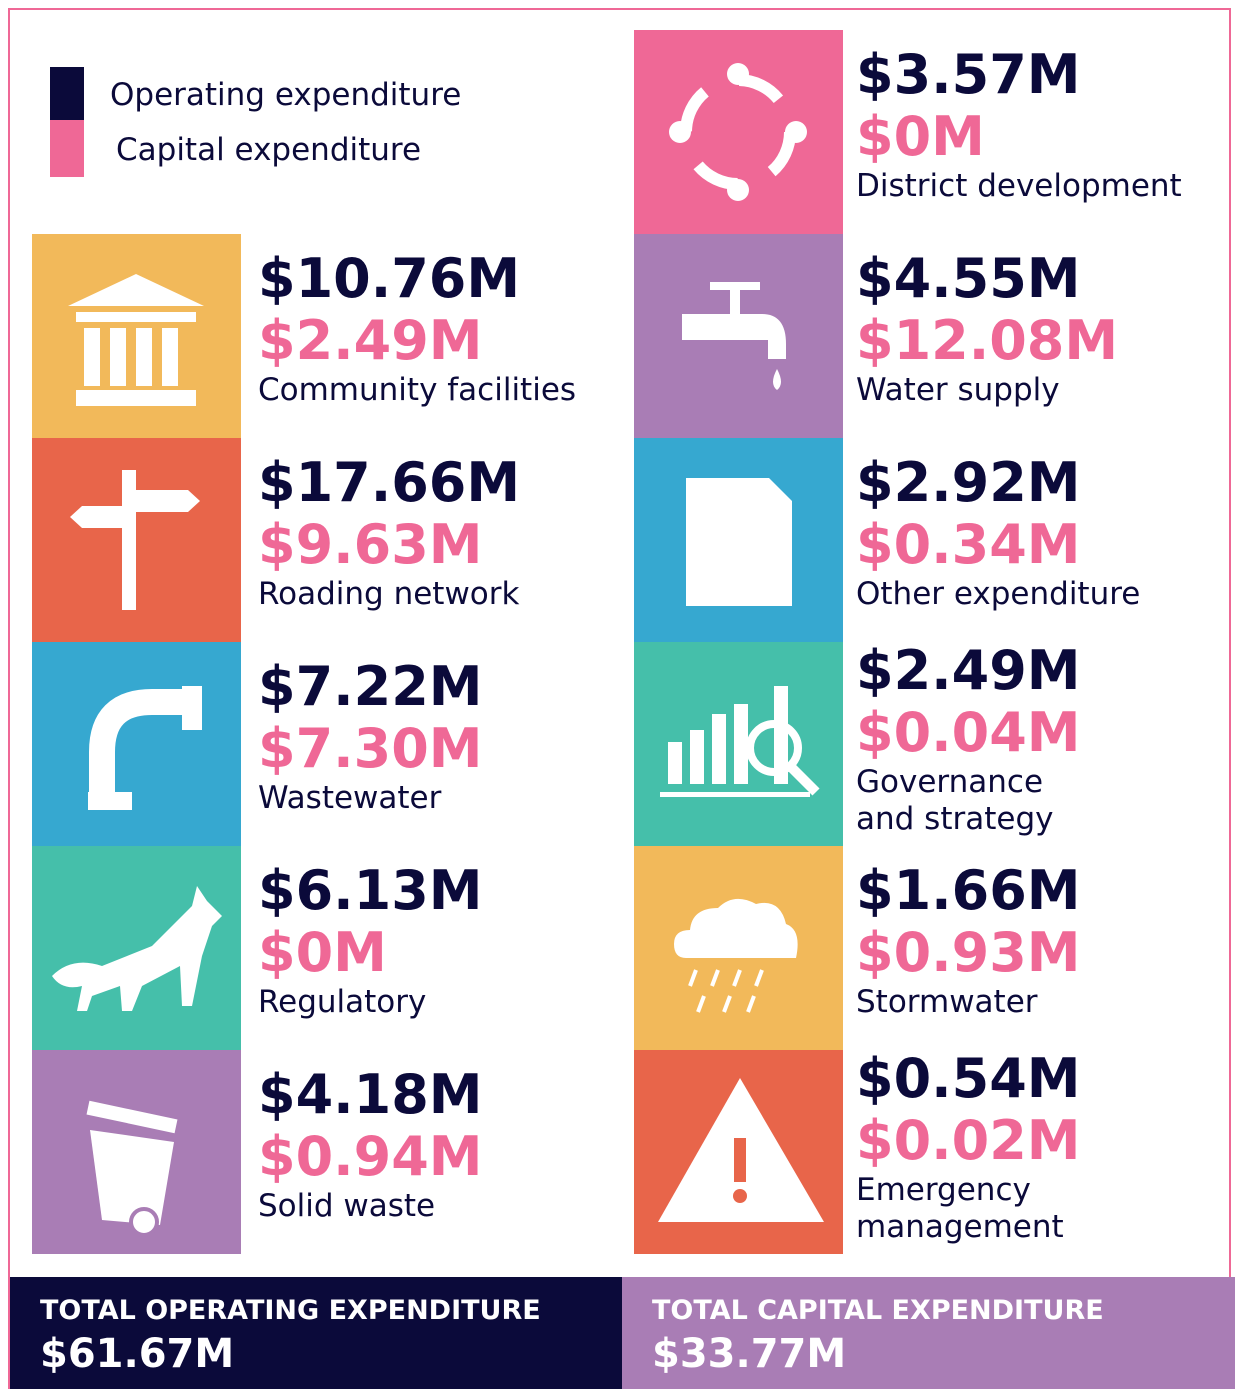 The image size is (1235, 1389). What do you see at coordinates (968, 1140) in the screenshot?
I see `capital-value: $0.02M` at bounding box center [968, 1140].